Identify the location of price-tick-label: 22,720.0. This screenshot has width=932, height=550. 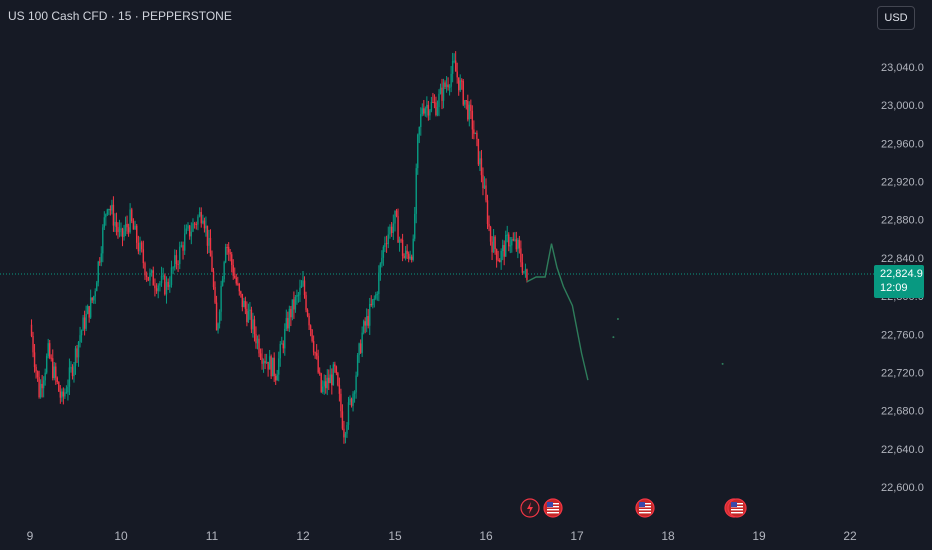
(902, 373).